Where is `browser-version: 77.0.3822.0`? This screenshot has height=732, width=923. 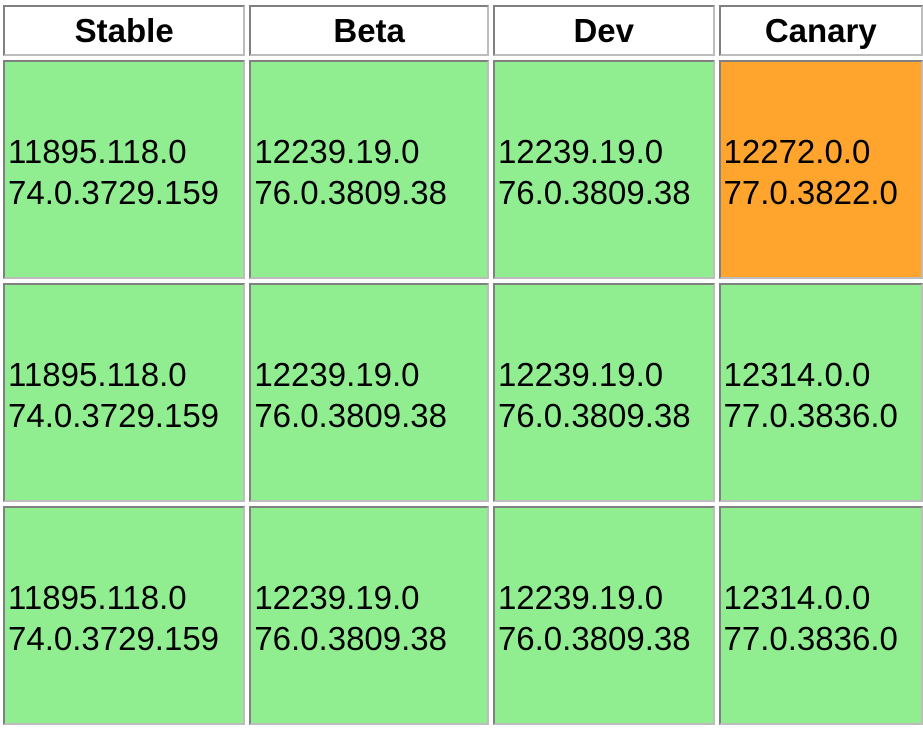
browser-version: 77.0.3822.0 is located at coordinates (810, 192).